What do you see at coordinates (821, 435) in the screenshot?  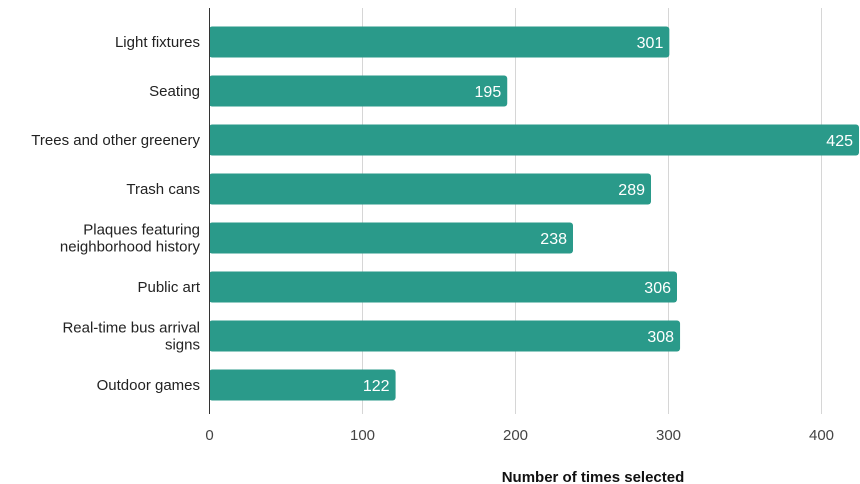 I see `x-tick-label: 400` at bounding box center [821, 435].